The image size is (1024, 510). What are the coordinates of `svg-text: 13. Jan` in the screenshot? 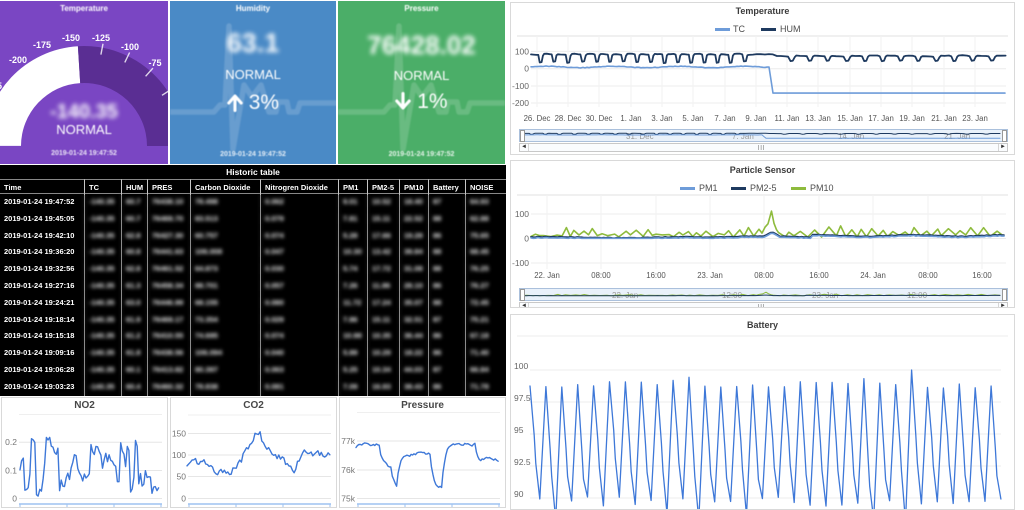 It's located at (818, 118).